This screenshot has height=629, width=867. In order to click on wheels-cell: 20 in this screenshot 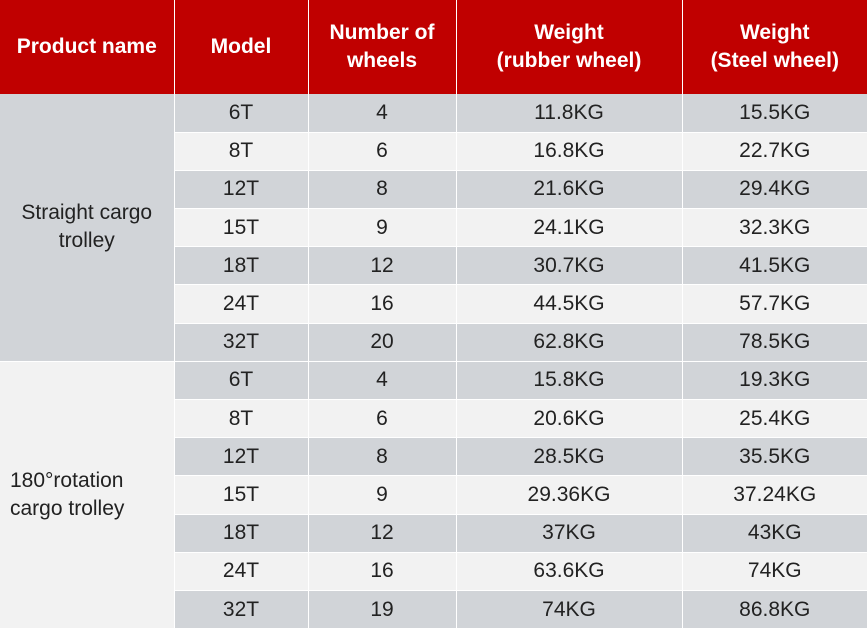, I will do `click(382, 342)`.